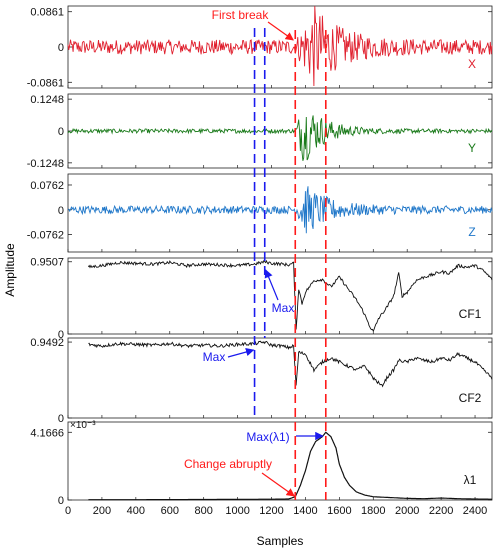 This screenshot has height=550, width=502. I want to click on series-name-cf2: CF2, so click(470, 398).